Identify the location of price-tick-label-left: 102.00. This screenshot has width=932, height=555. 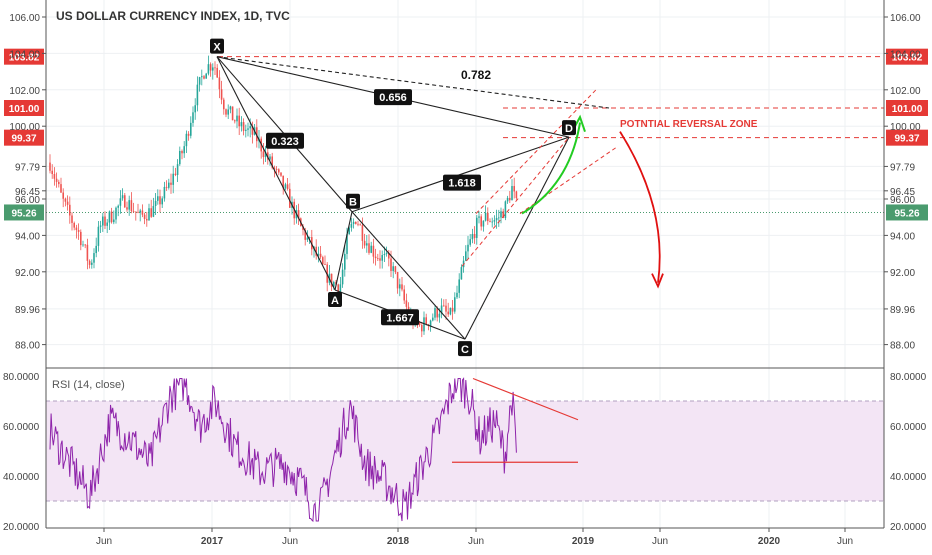
(24, 91).